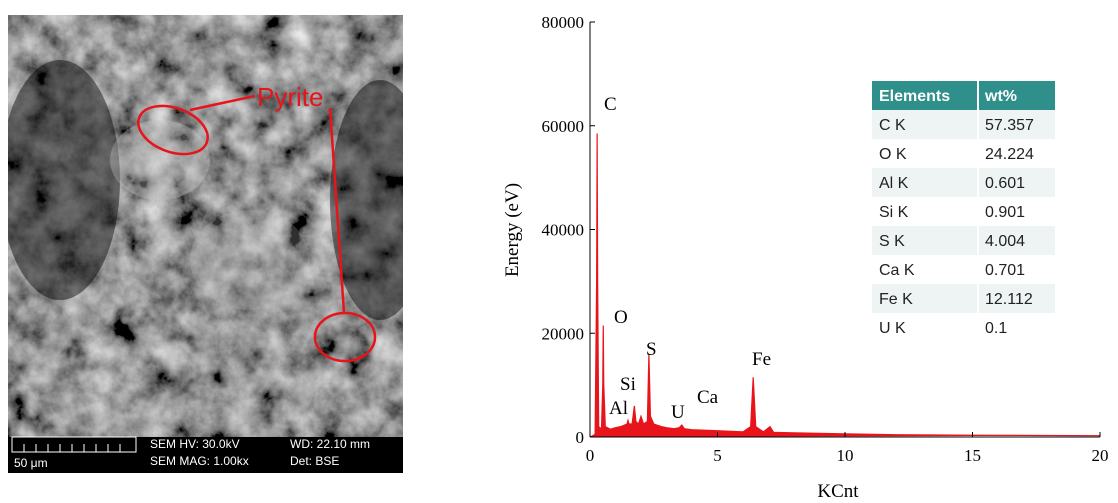 The width and height of the screenshot is (1118, 503). I want to click on table-header-bg, so click(963, 95).